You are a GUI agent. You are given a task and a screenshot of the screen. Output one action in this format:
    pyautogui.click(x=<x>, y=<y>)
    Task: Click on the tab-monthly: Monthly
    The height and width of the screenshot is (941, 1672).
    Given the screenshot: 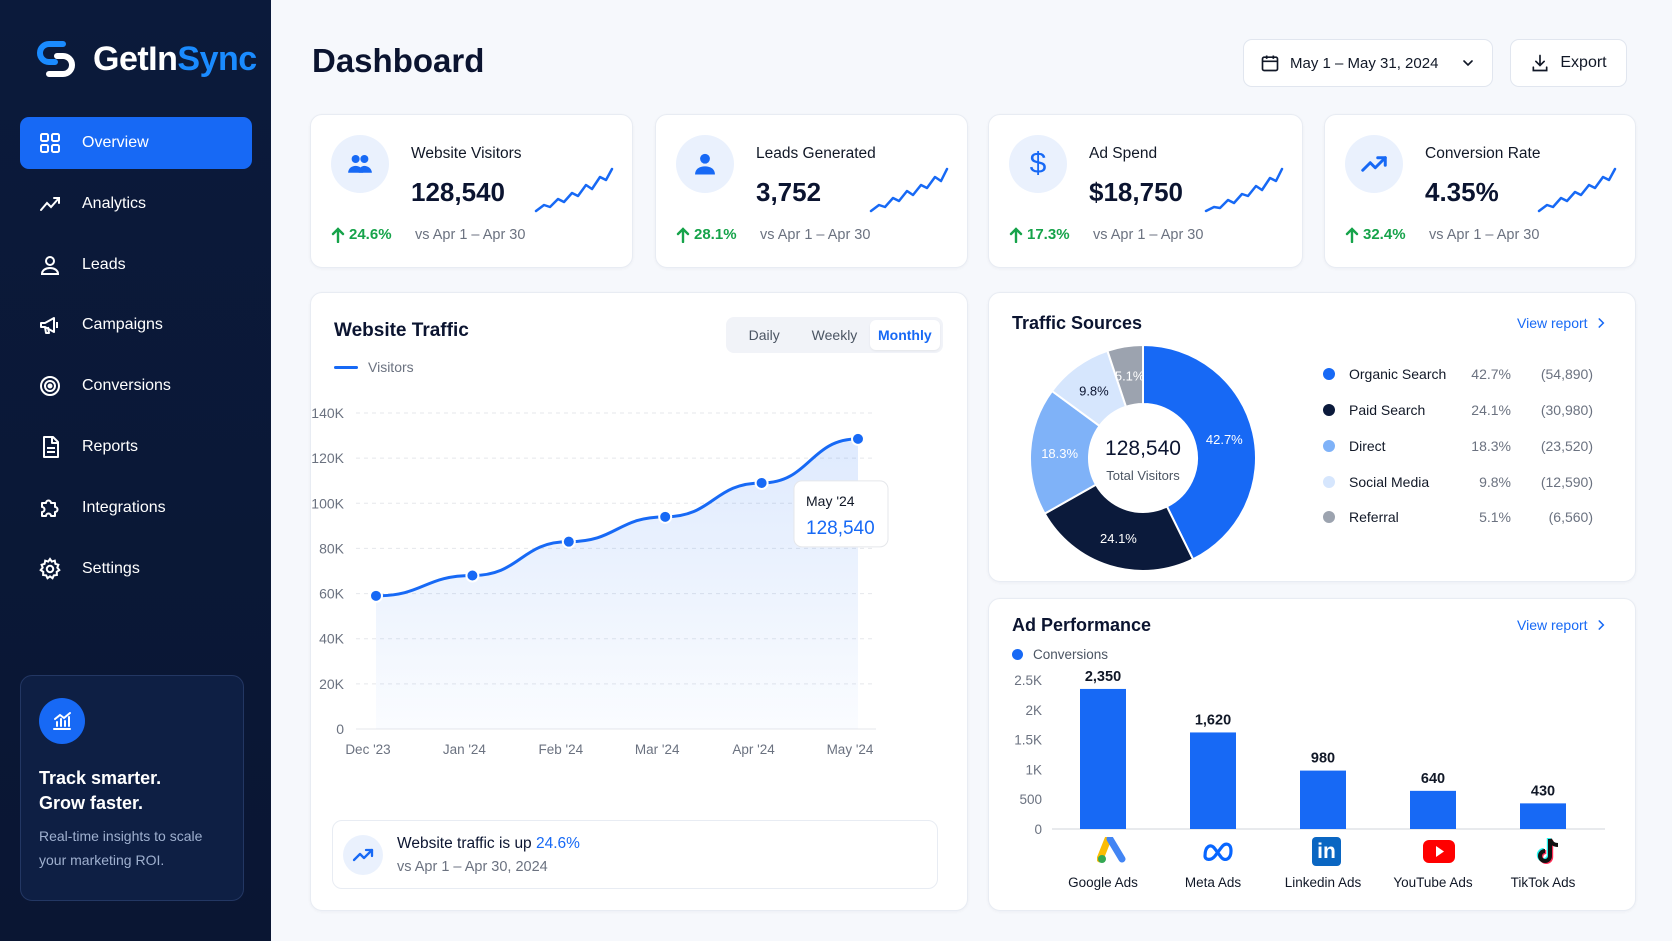 What is the action you would take?
    pyautogui.click(x=904, y=335)
    